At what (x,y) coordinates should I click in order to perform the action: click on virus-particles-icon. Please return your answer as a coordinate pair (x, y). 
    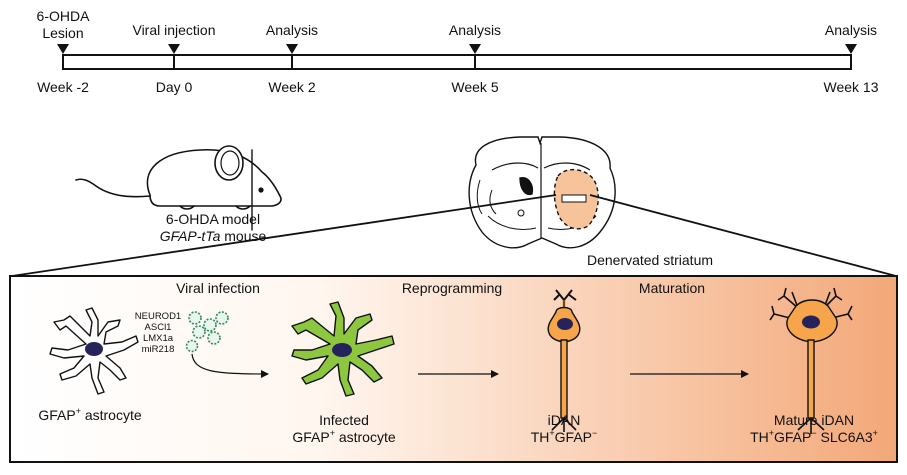
    Looking at the image, I should click on (207, 332).